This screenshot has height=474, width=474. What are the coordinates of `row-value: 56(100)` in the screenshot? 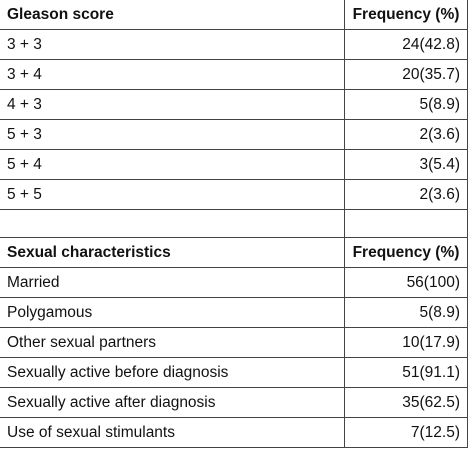 It's located at (406, 282).